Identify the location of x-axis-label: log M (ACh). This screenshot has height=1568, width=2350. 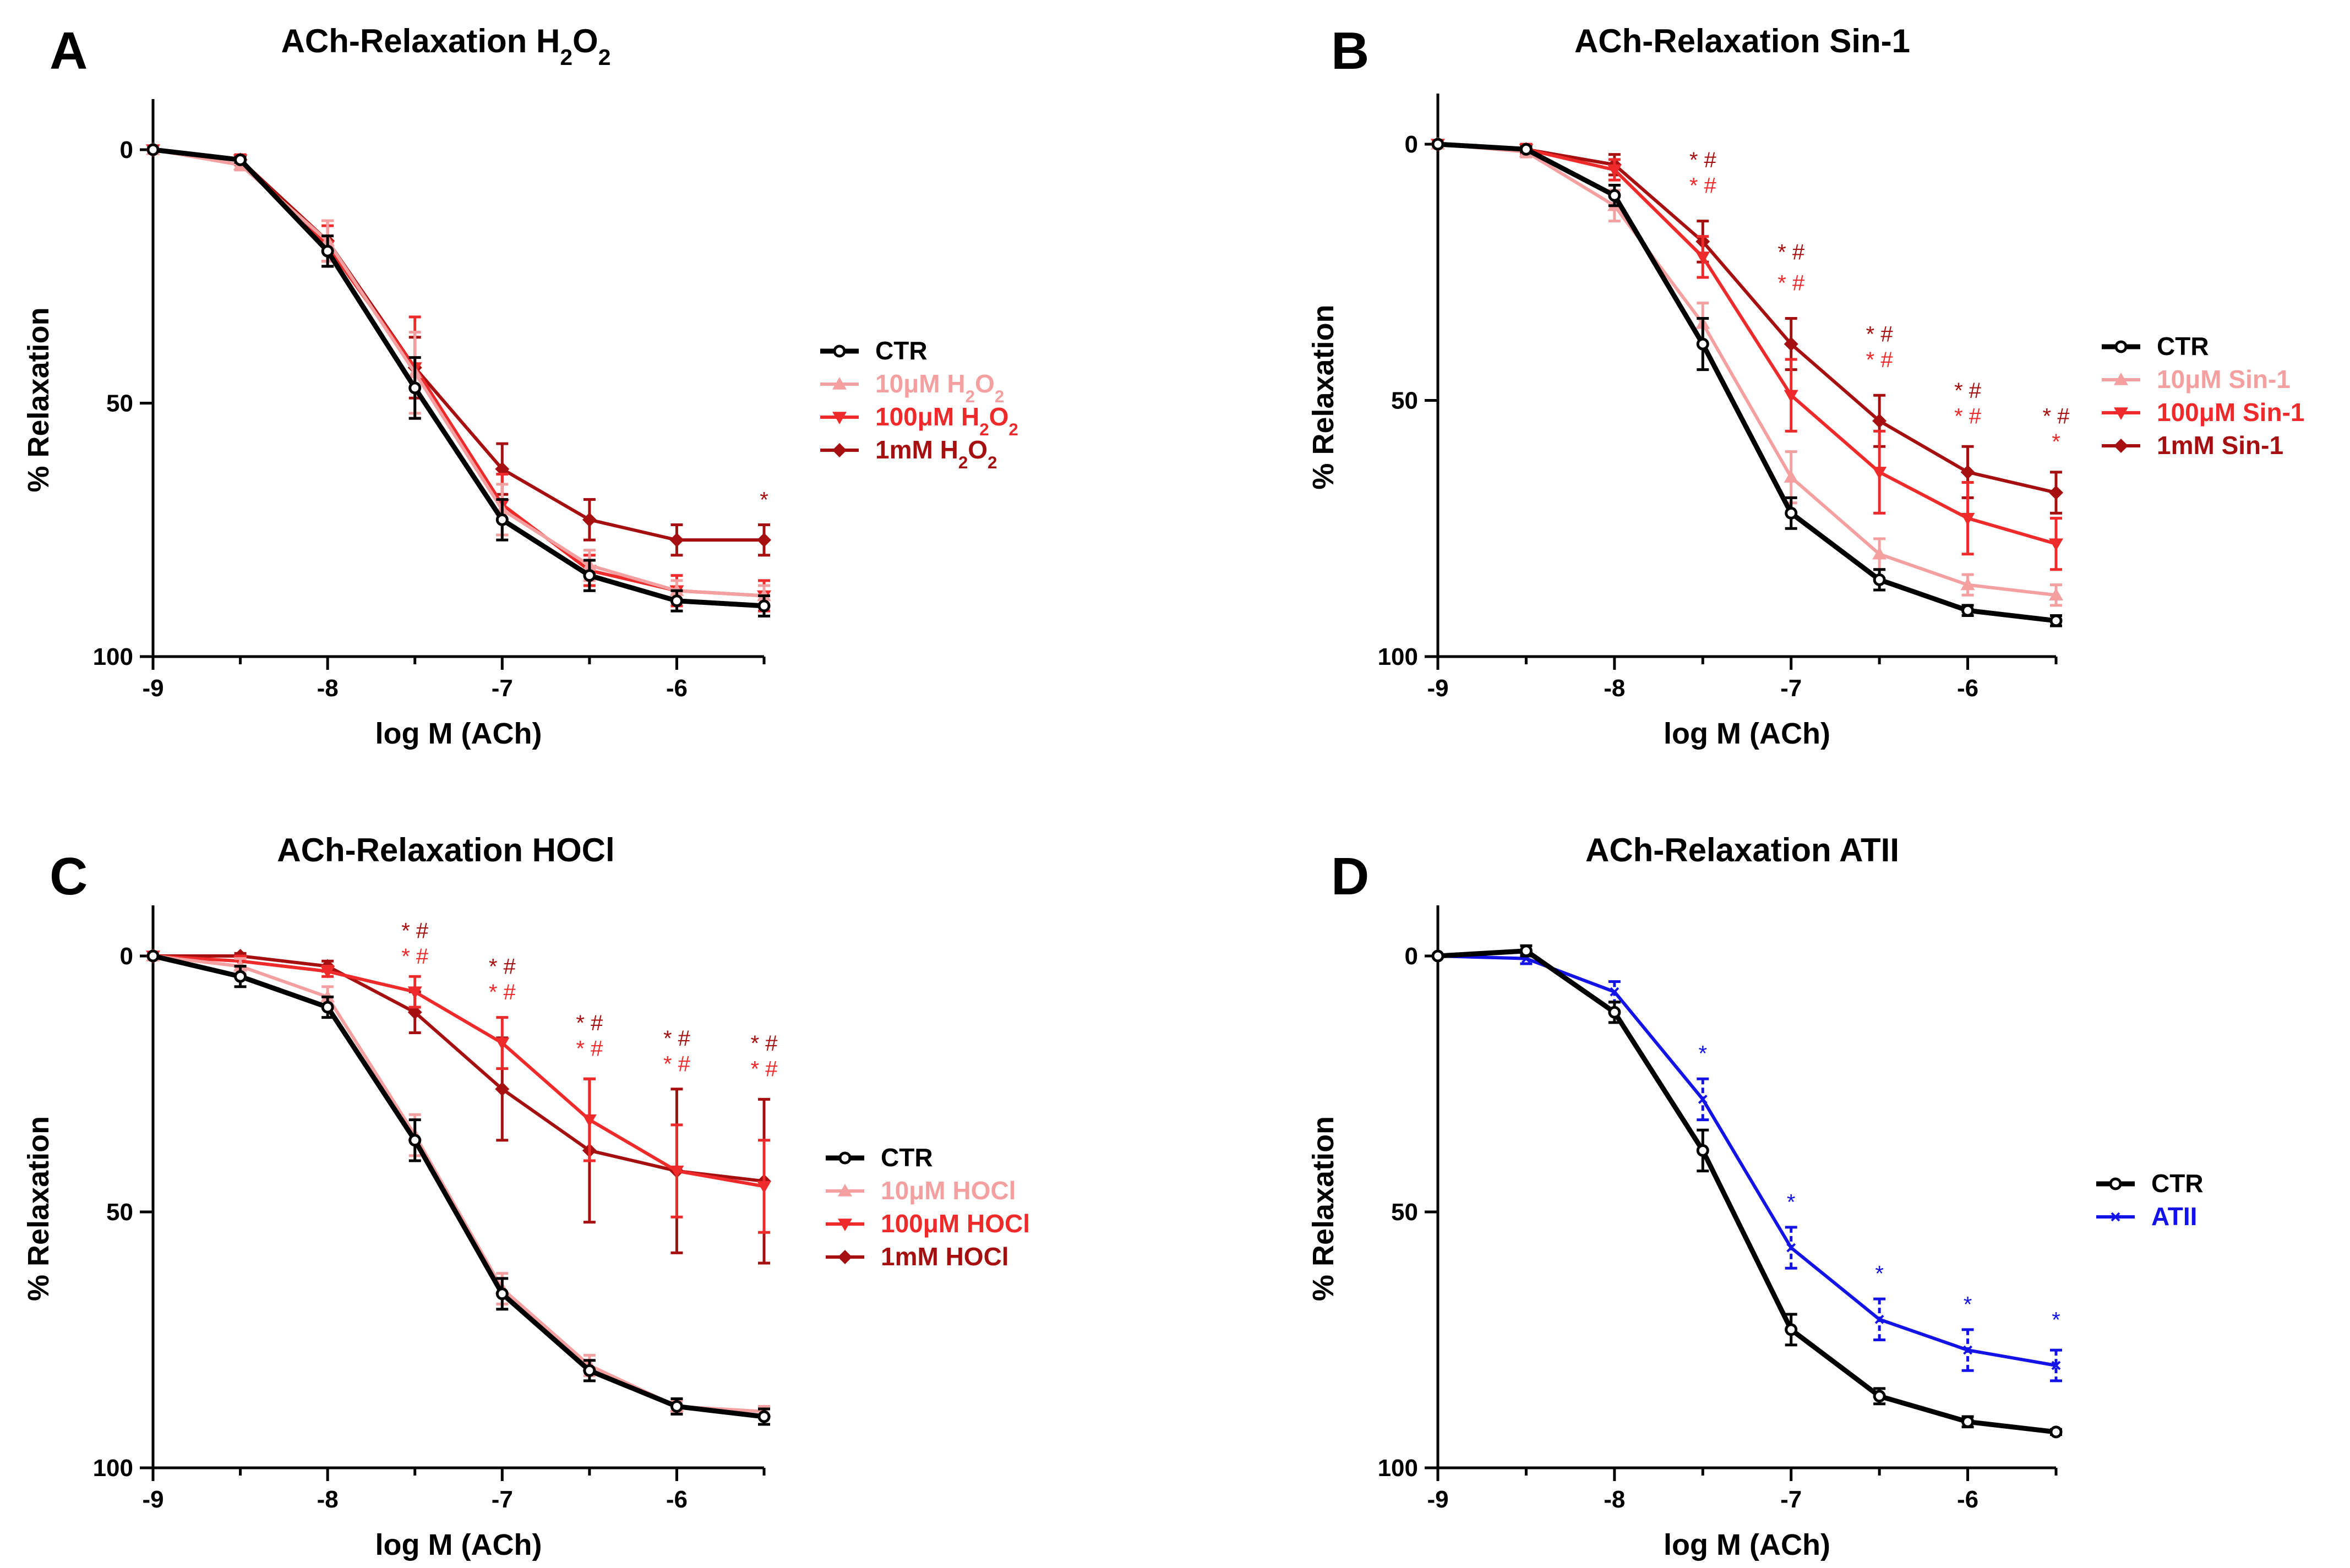
(1747, 1544).